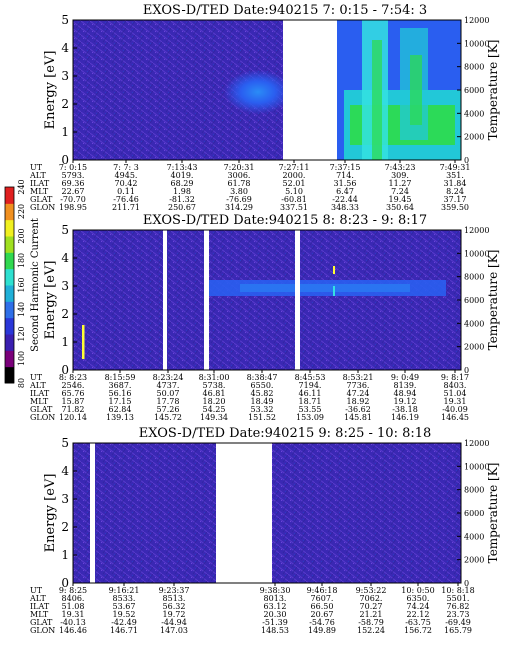 The image size is (505, 649). Describe the element at coordinates (358, 401) in the screenshot. I see `ephemeris-cell: 18.92` at that location.